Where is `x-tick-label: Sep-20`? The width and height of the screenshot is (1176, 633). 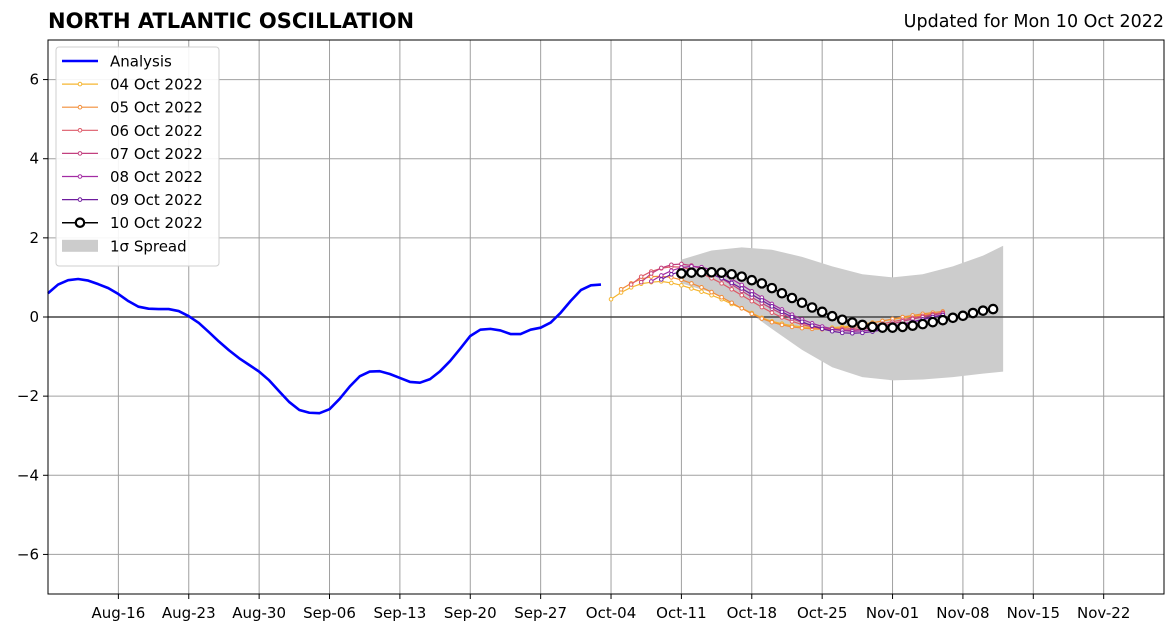
x-tick-label: Sep-20 is located at coordinates (470, 613).